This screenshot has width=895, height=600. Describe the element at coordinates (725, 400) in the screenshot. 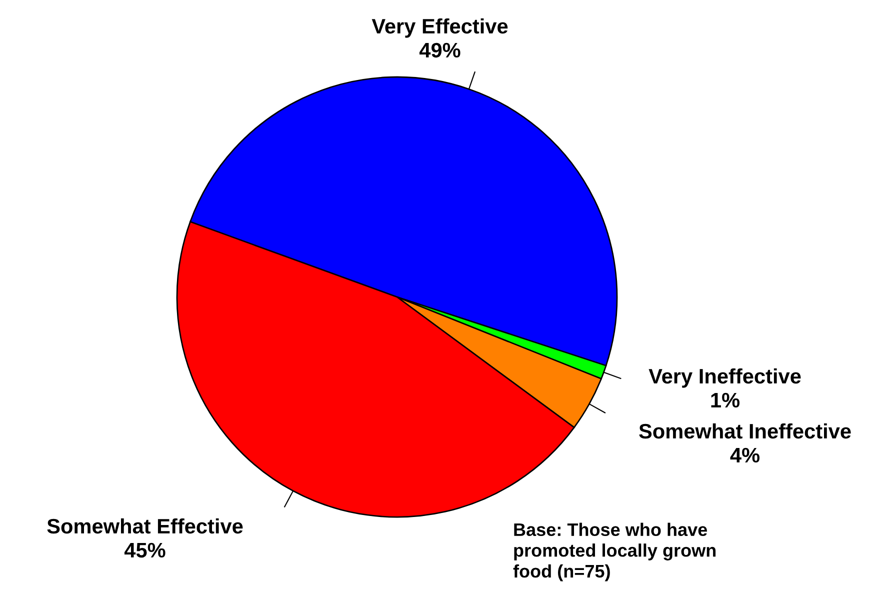

I see `data-label: 1%` at that location.